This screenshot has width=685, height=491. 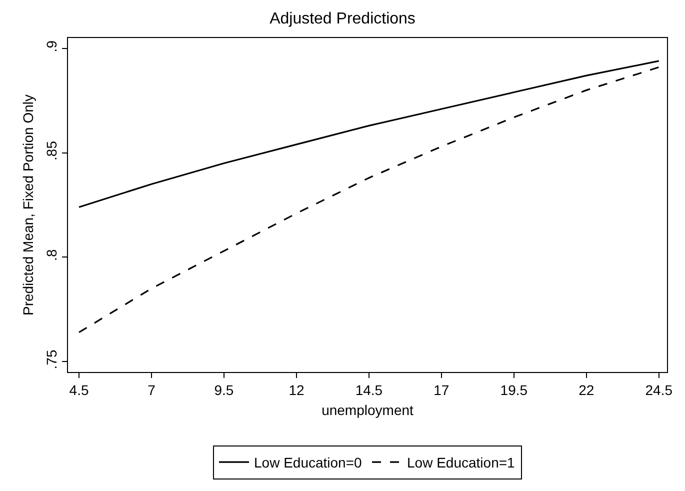 What do you see at coordinates (28, 205) in the screenshot?
I see `y-axis-title: Predicted Mean, Fixed Portion Only` at bounding box center [28, 205].